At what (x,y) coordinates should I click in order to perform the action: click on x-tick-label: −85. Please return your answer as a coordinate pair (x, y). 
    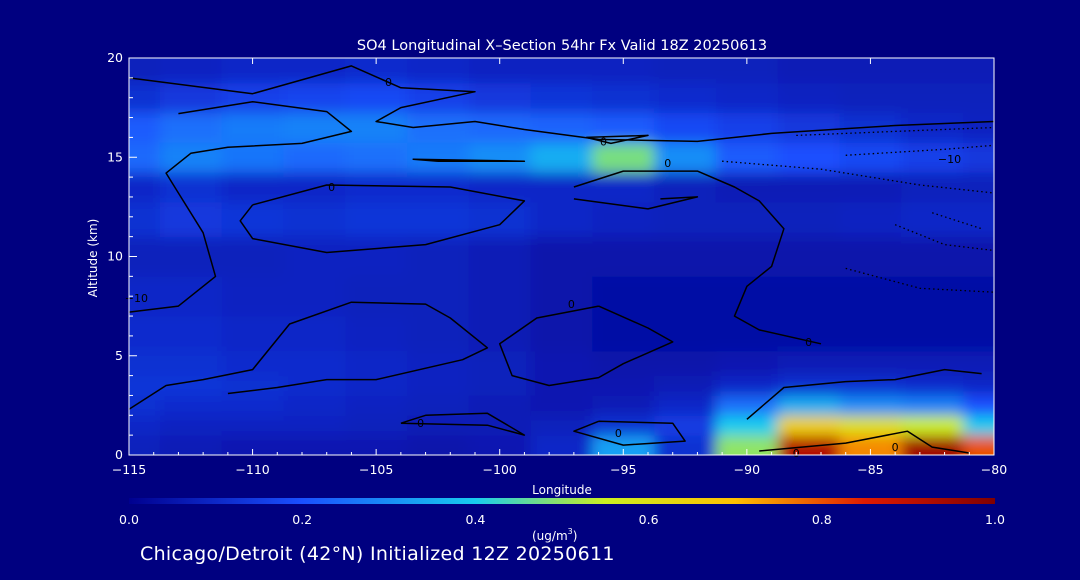
    Looking at the image, I should click on (870, 469).